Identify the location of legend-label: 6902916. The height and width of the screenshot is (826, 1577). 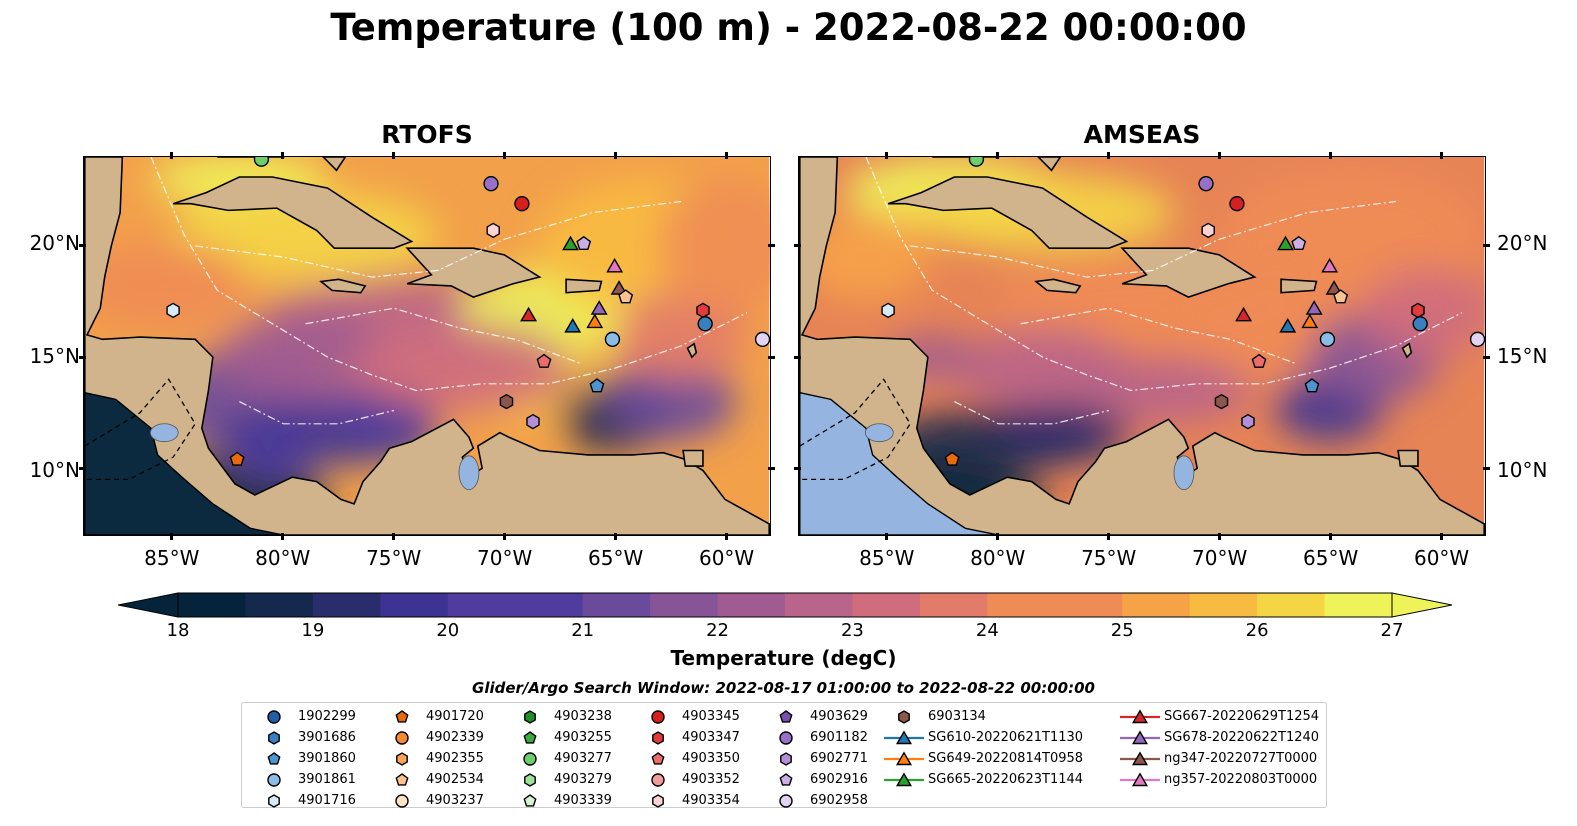
(839, 779).